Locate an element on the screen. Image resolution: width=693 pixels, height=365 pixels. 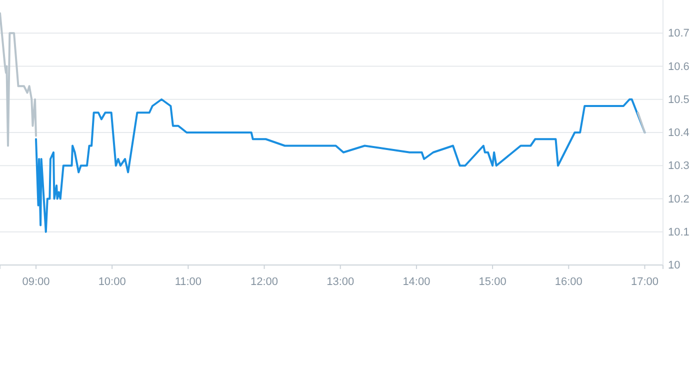
x-tick-label: 13:00 is located at coordinates (340, 282).